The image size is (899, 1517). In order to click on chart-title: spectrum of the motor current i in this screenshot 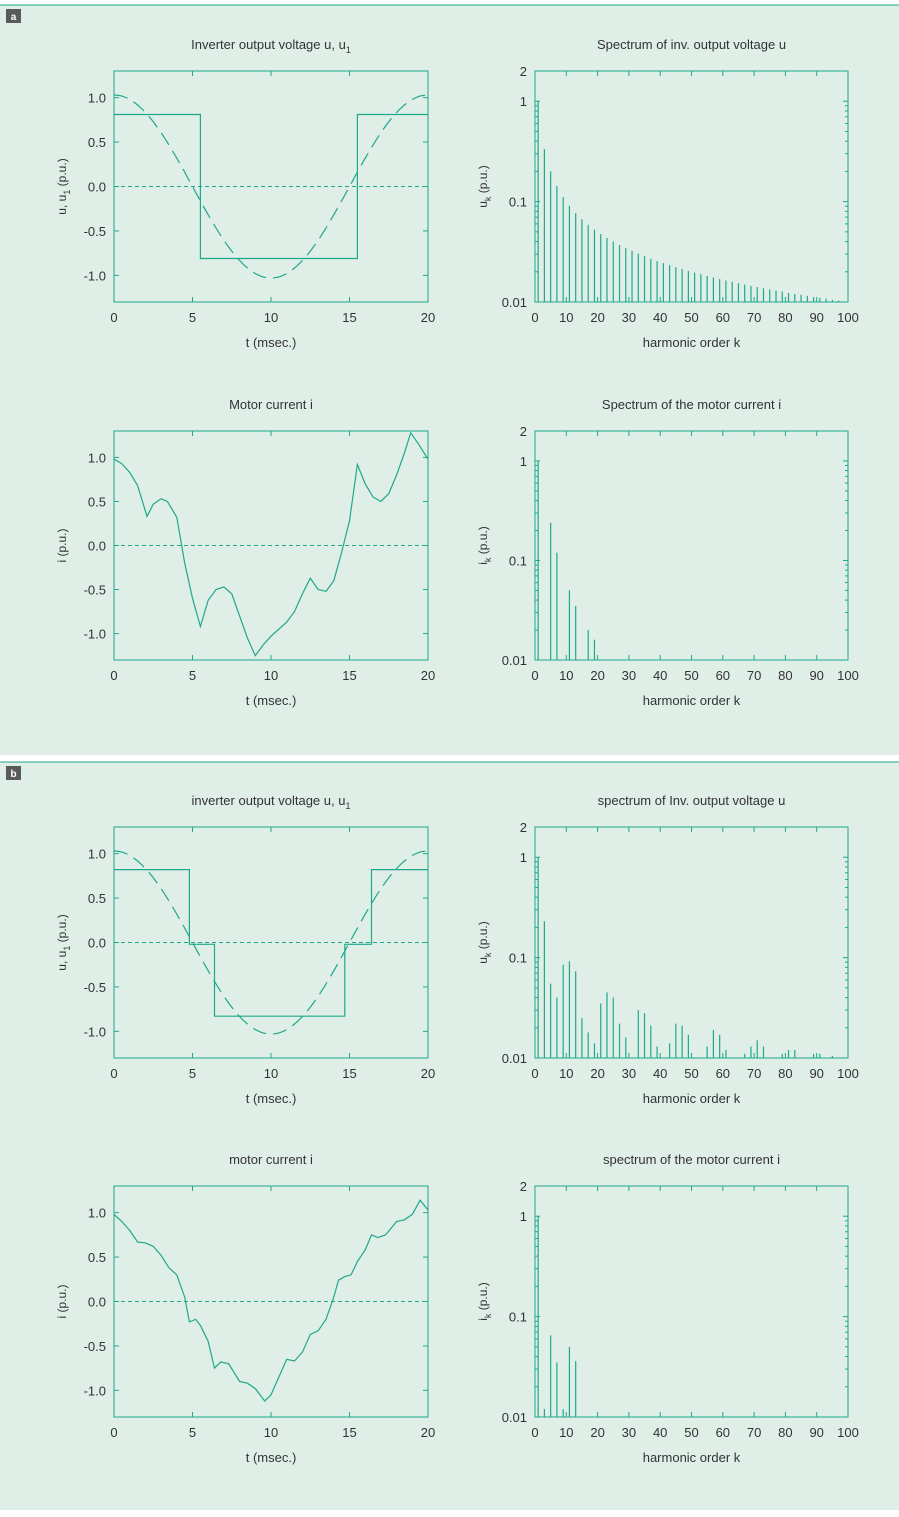, I will do `click(691, 1159)`.